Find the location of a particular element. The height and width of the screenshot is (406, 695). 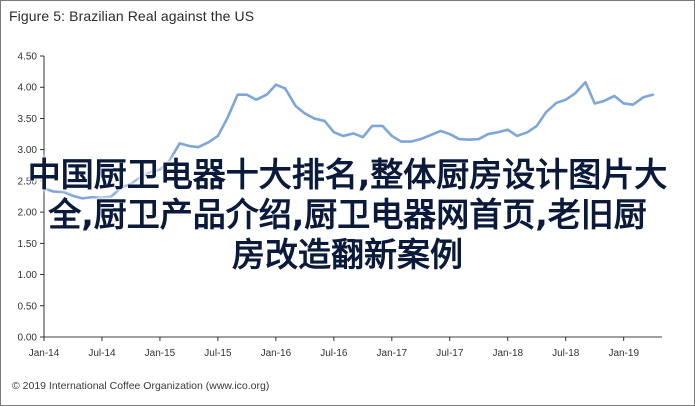

x-tick-label: Jan-17 is located at coordinates (392, 353).